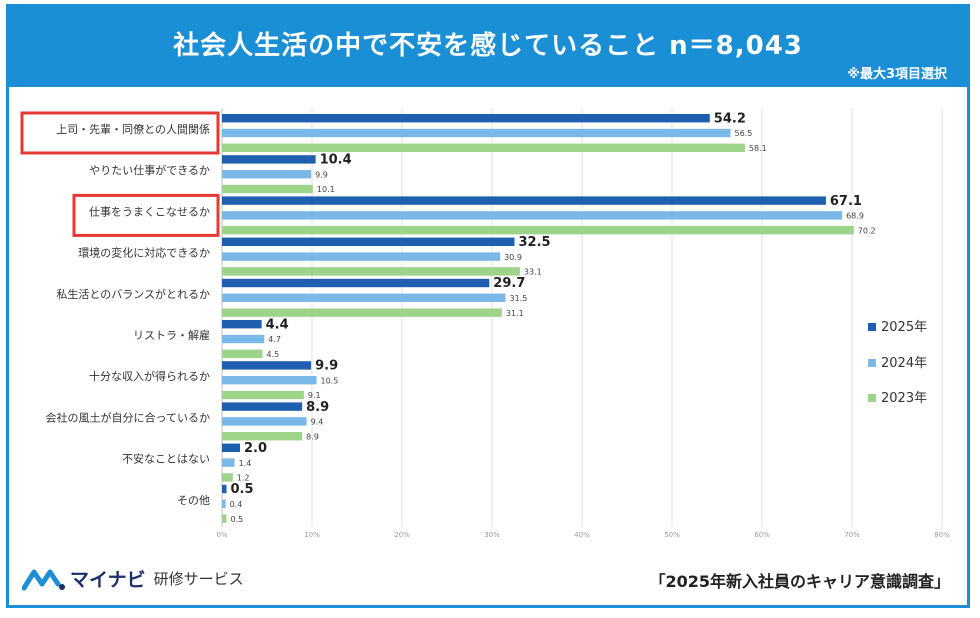 The width and height of the screenshot is (980, 618). I want to click on brand-logo-group: マイナビ 研修サービス, so click(133, 578).